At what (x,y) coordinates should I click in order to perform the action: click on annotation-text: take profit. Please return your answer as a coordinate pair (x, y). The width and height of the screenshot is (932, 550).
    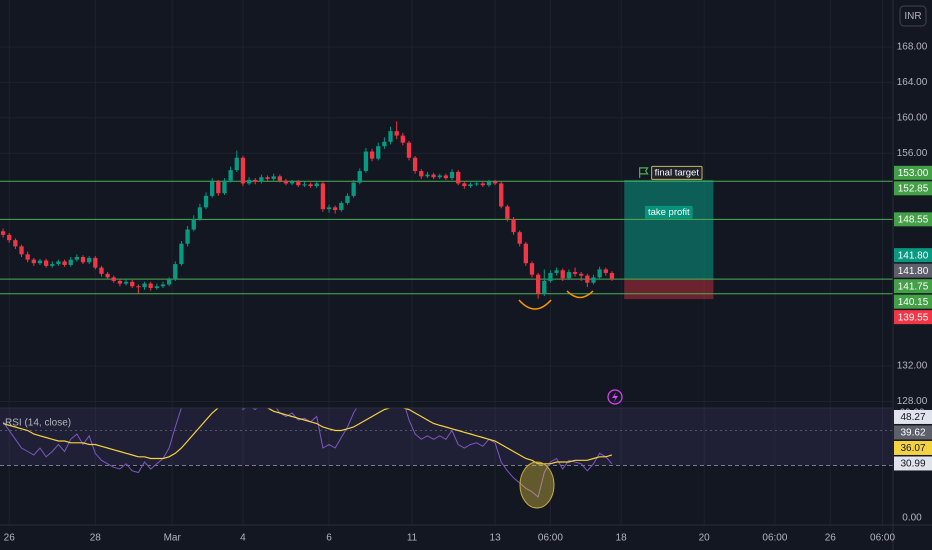
    Looking at the image, I should click on (669, 212).